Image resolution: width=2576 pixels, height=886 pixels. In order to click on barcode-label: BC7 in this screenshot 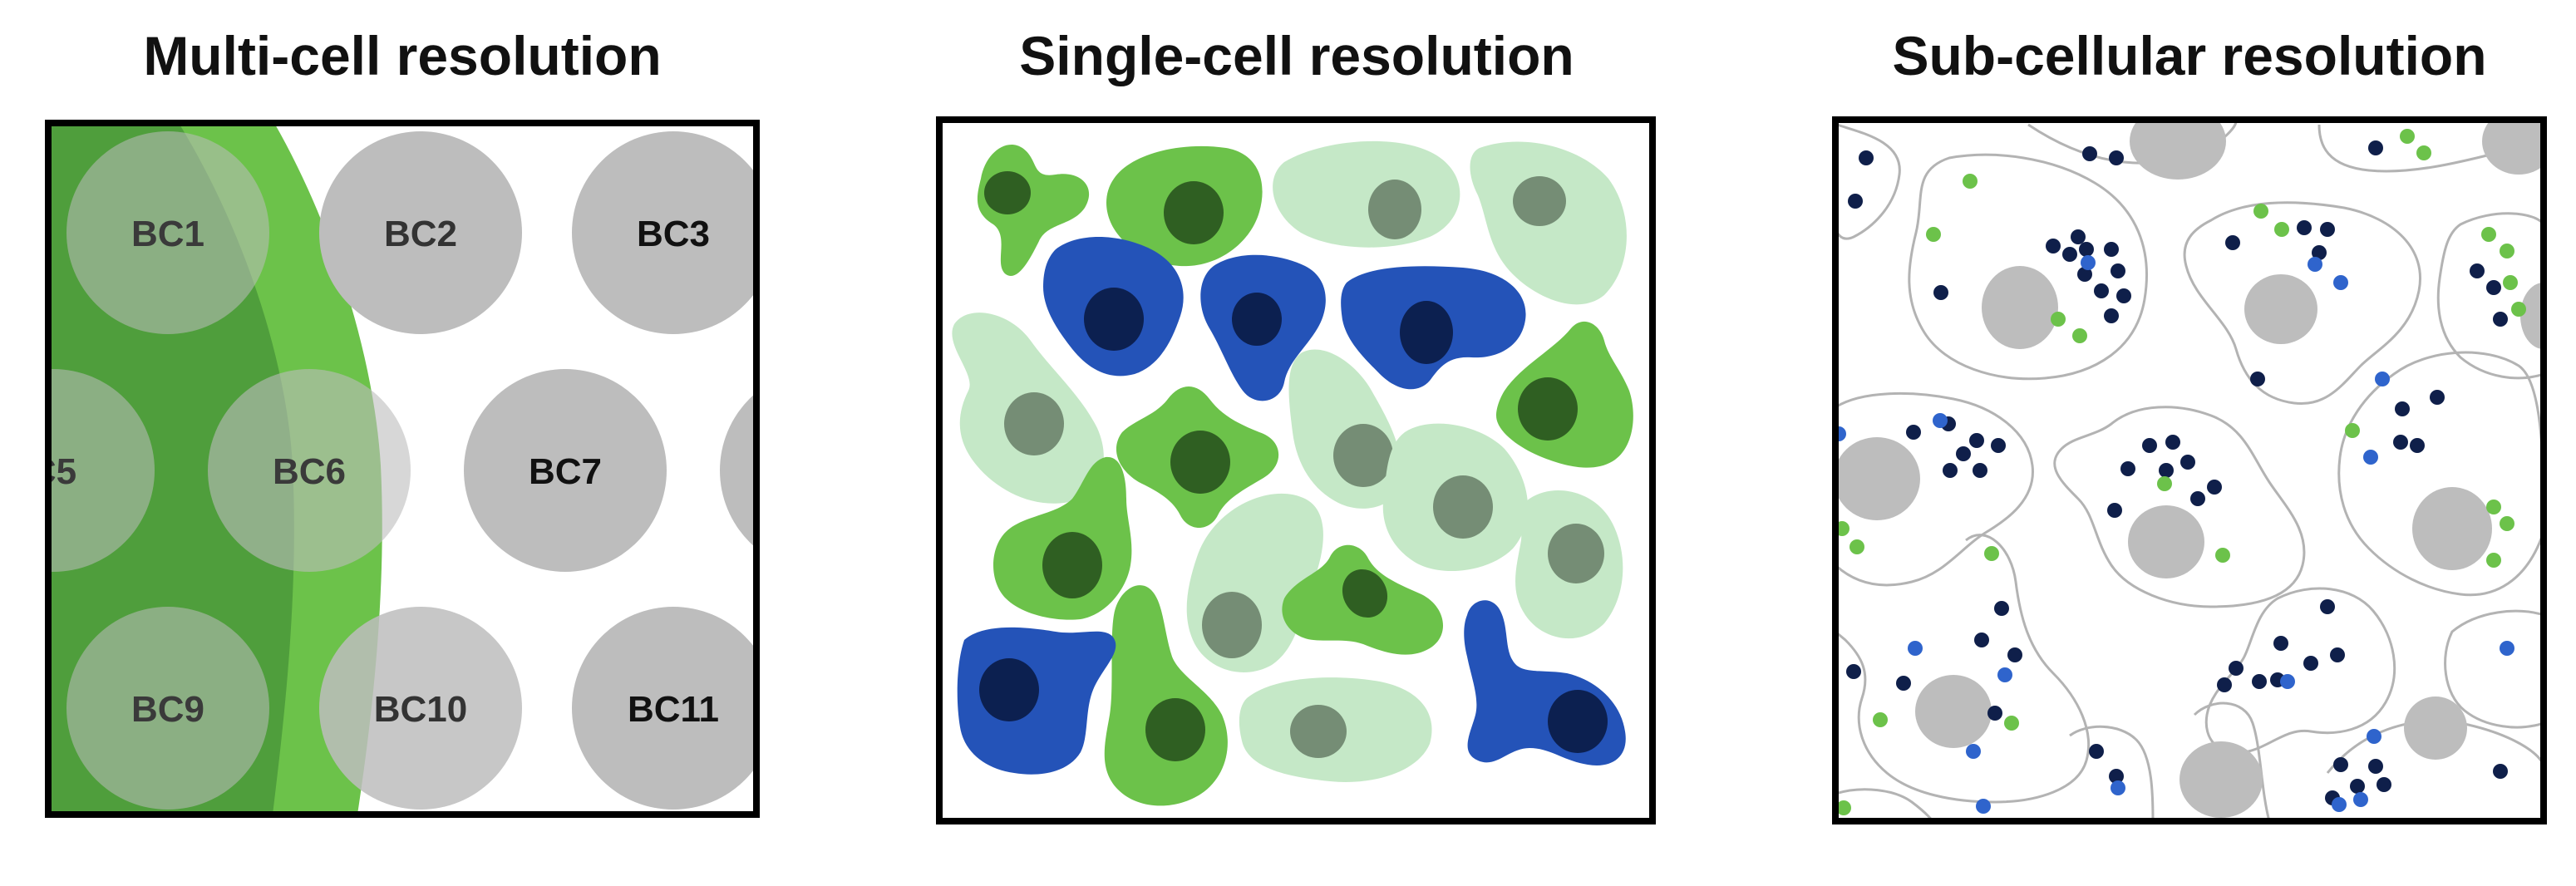, I will do `click(565, 471)`.